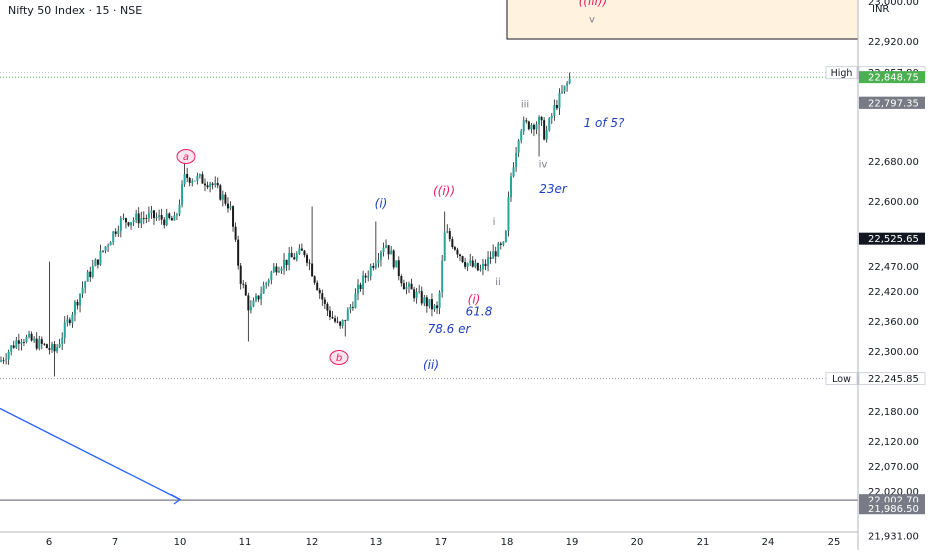 This screenshot has width=932, height=554. What do you see at coordinates (881, 9) in the screenshot?
I see `currency-label: INR` at bounding box center [881, 9].